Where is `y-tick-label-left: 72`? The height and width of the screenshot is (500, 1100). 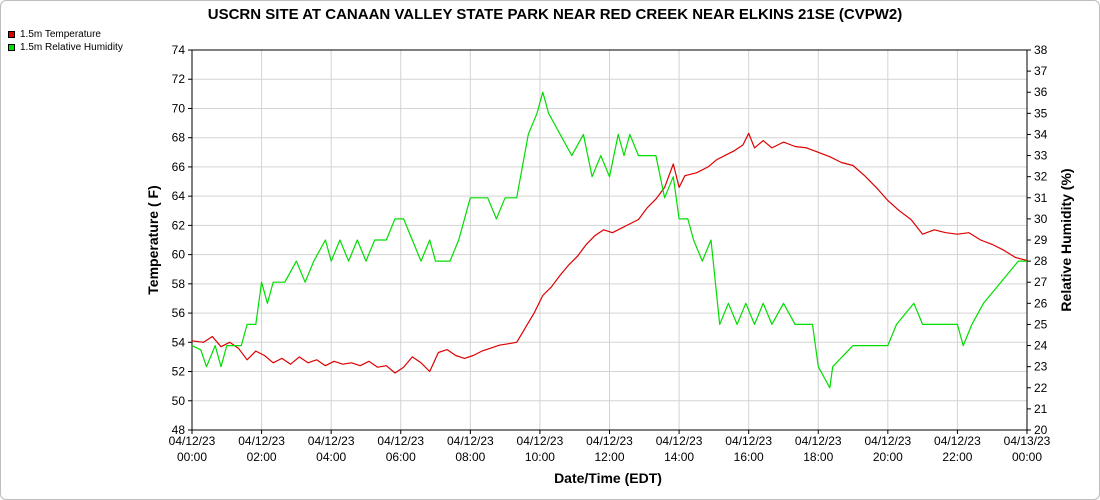 y-tick-label-left: 72 is located at coordinates (179, 79).